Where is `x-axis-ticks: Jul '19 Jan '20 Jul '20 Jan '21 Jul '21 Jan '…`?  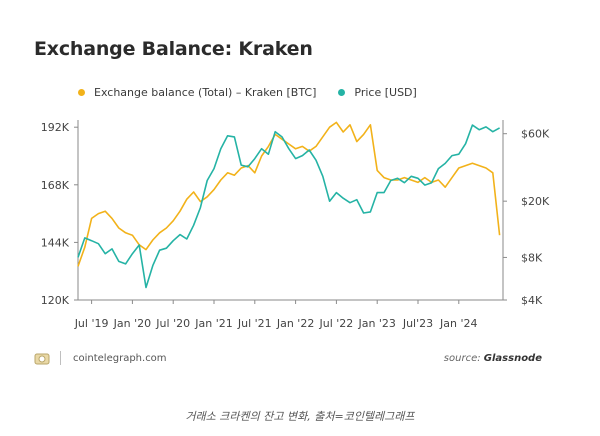 x-axis-ticks: Jul '19 Jan '20 Jul '20 Jan '21 Jul '21 Jan '… is located at coordinates (276, 315).